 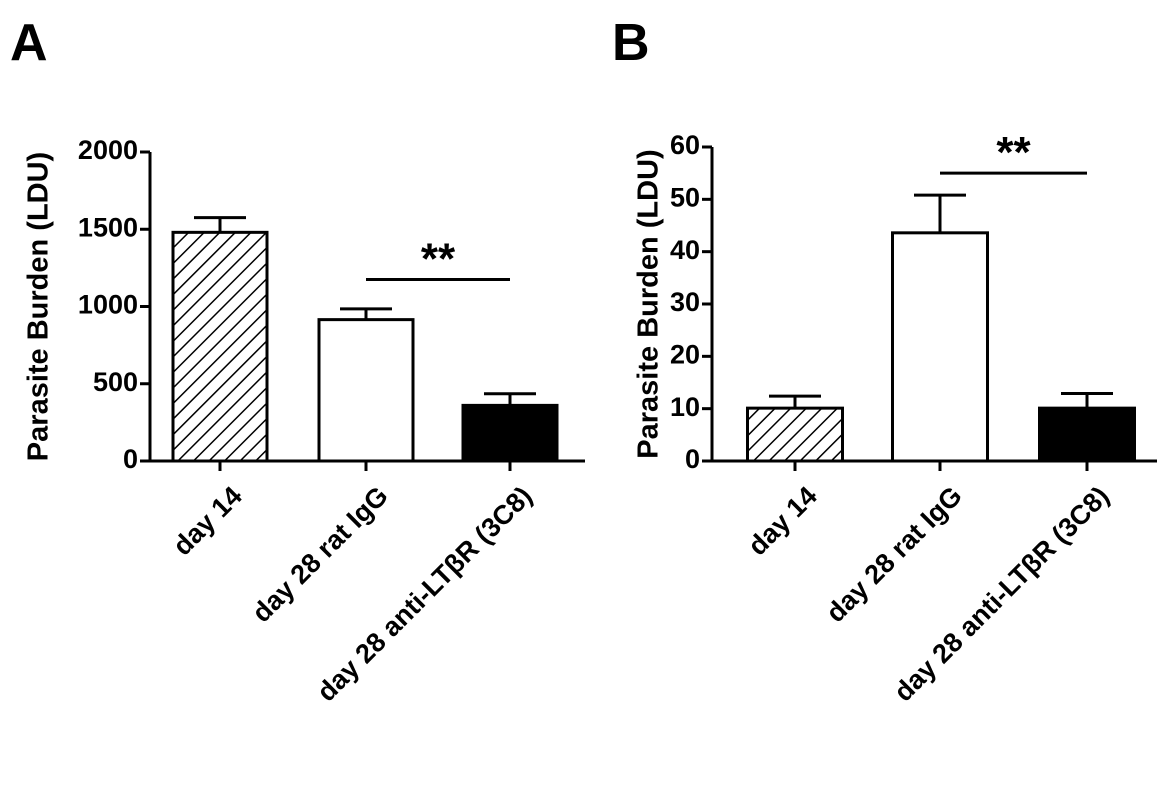 What do you see at coordinates (685, 250) in the screenshot?
I see `y-tick-label: 40` at bounding box center [685, 250].